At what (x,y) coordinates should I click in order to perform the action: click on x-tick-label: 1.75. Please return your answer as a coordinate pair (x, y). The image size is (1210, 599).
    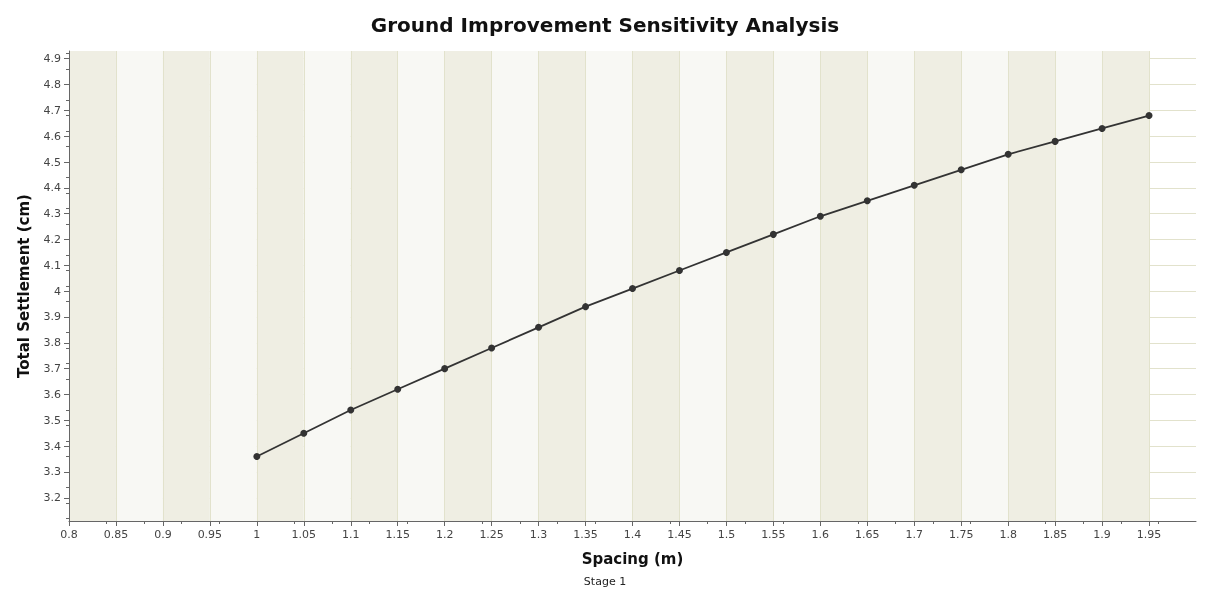
    Looking at the image, I should click on (961, 534).